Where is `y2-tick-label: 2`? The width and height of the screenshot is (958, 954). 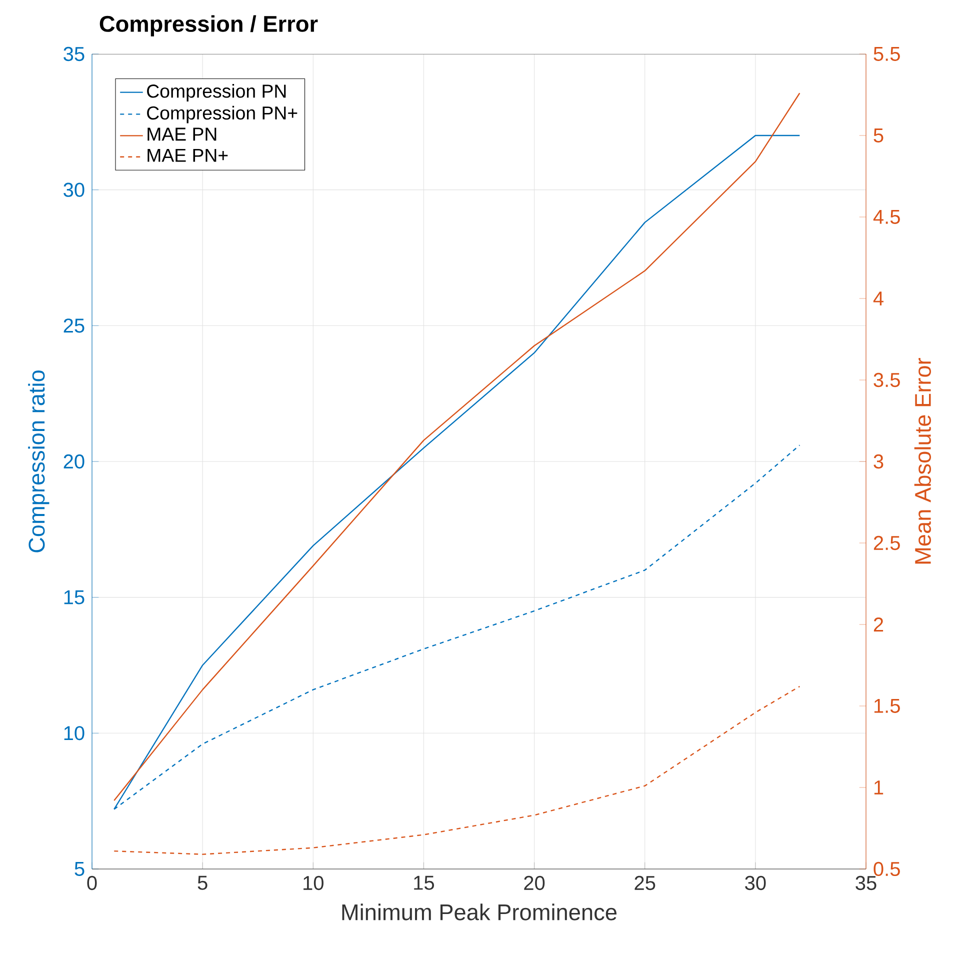
y2-tick-label: 2 is located at coordinates (879, 625).